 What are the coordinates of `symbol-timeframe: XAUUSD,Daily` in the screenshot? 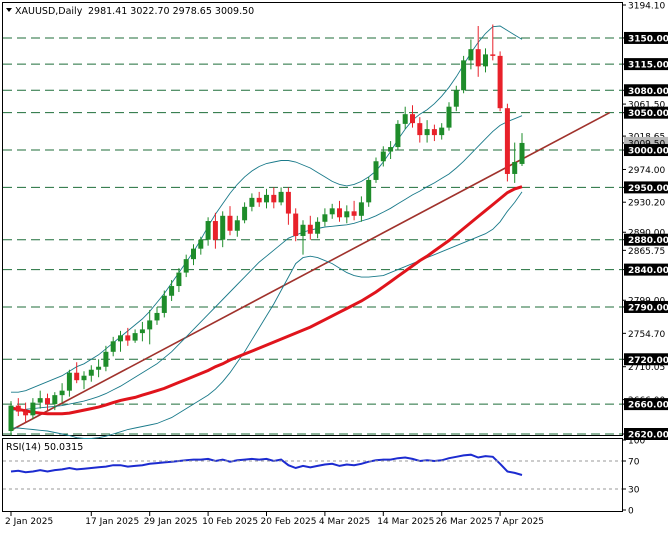 It's located at (49, 11).